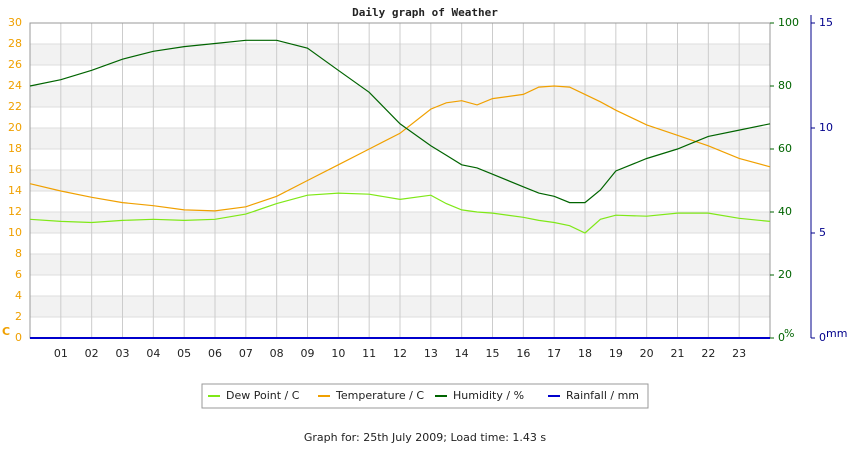  Describe the element at coordinates (826, 22) in the screenshot. I see `y3-tick-label: 15` at that location.